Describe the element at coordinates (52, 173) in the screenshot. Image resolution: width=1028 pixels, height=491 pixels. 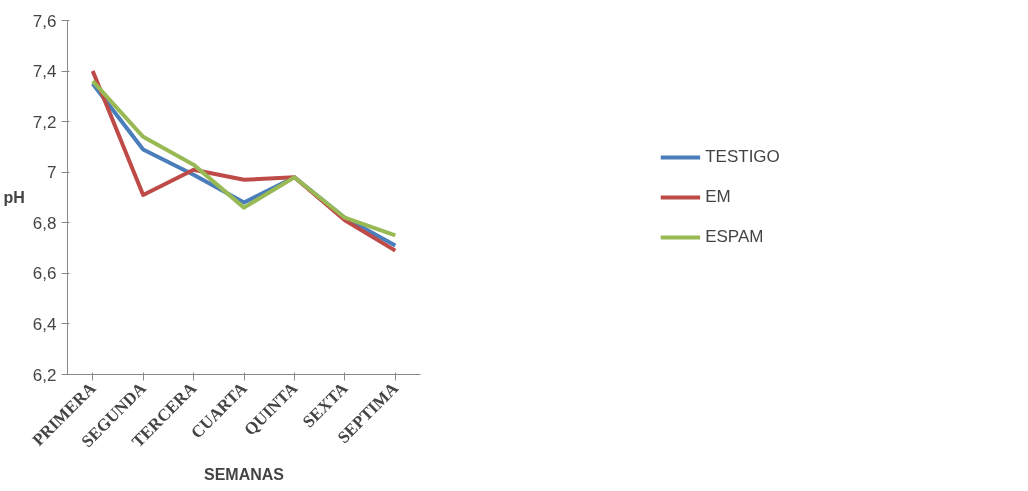
I see `y-tick-label: 7` at that location.